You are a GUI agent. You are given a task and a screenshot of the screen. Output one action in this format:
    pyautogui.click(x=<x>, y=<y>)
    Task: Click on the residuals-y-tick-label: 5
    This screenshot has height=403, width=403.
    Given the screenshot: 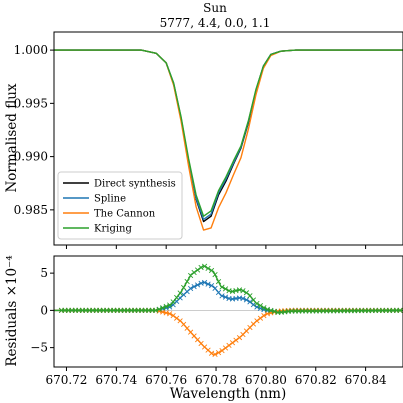 What is the action you would take?
    pyautogui.click(x=44, y=273)
    